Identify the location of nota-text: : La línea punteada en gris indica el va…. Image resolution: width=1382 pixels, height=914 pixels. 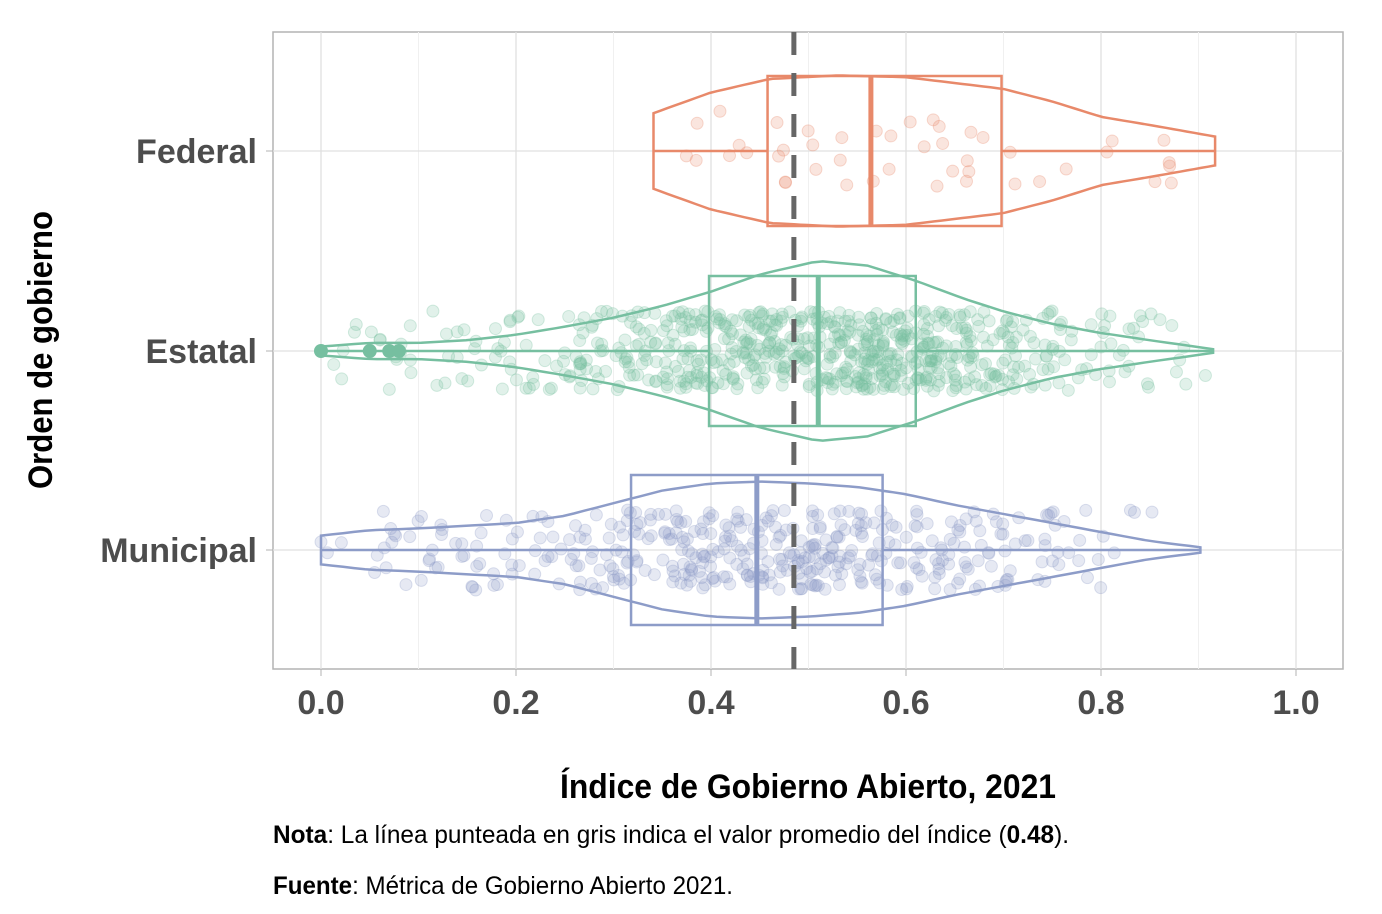
(667, 835).